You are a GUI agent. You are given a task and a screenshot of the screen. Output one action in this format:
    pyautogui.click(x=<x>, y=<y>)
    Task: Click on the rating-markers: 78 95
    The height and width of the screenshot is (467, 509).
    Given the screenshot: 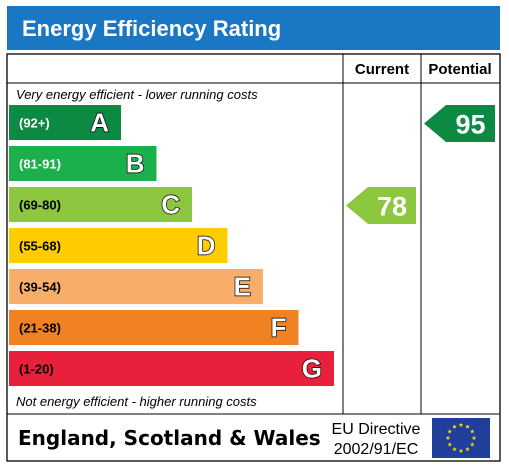 What is the action you would take?
    pyautogui.click(x=420, y=164)
    